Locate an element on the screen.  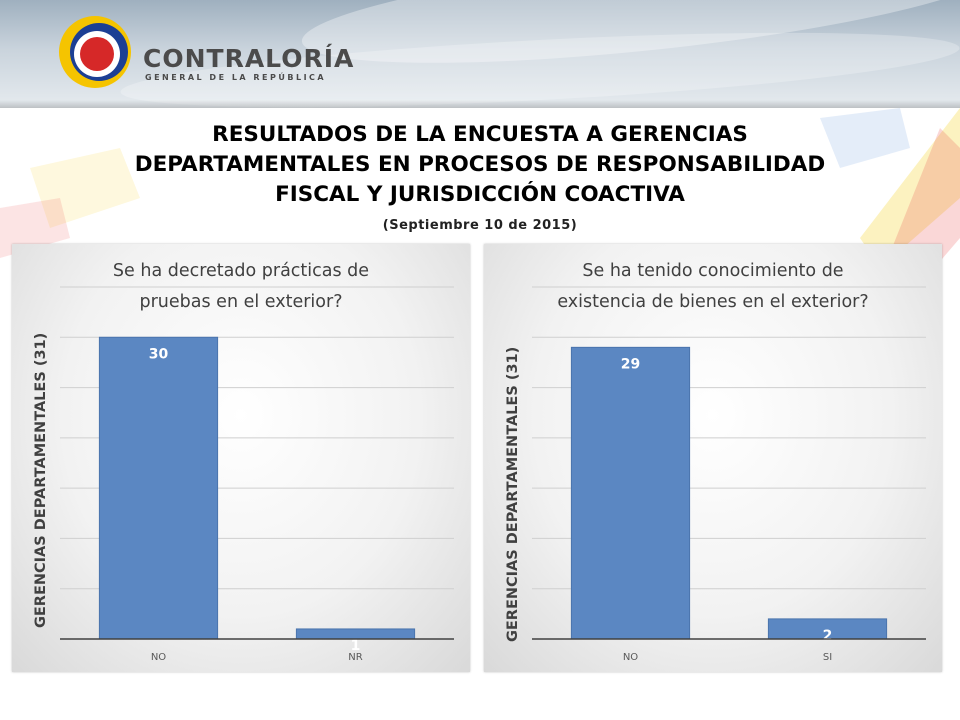
chart-title-line: existencia de bienes en el exterior? is located at coordinates (713, 302).